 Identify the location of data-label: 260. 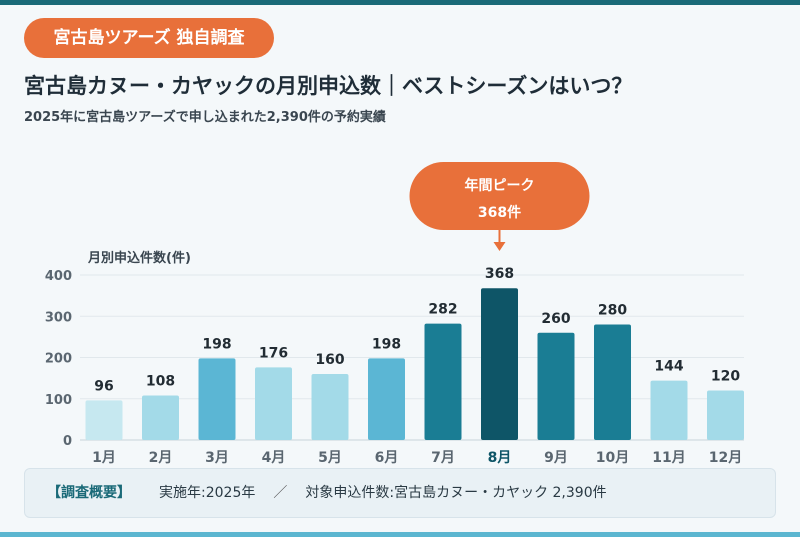
(555, 319).